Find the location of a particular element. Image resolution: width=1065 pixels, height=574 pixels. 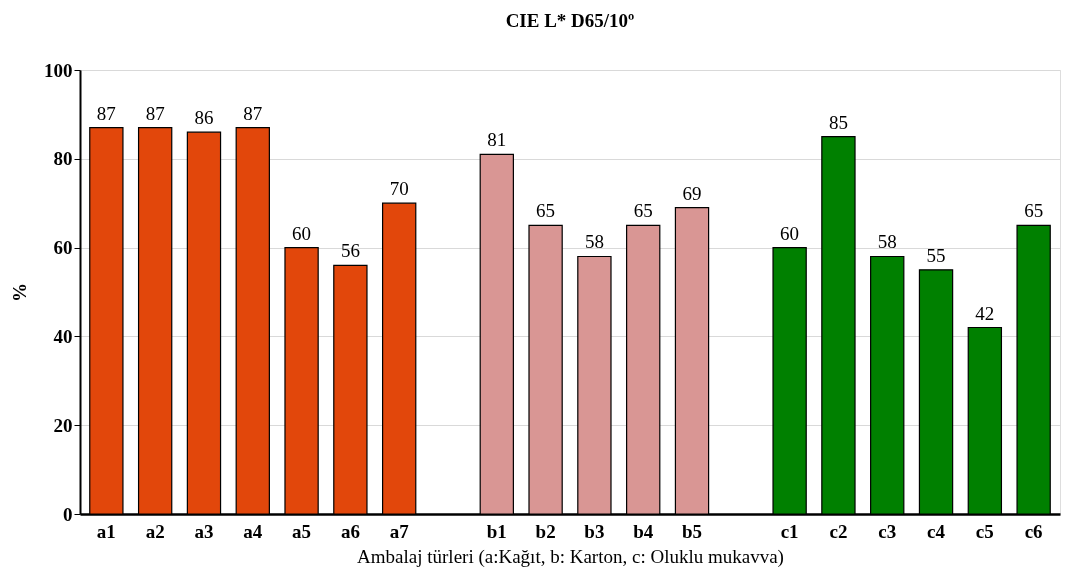

data-label: 70 is located at coordinates (399, 189).